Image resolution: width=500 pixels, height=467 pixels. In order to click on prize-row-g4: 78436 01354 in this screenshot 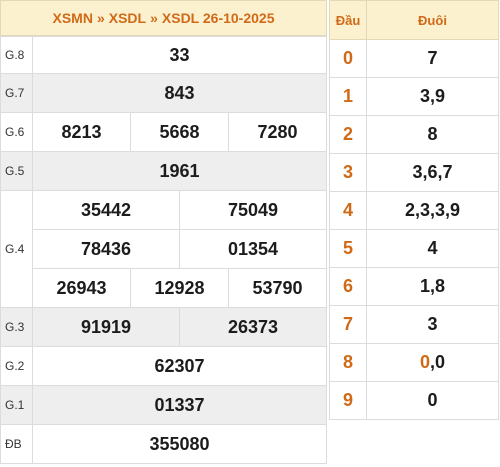, I will do `click(164, 249)`.